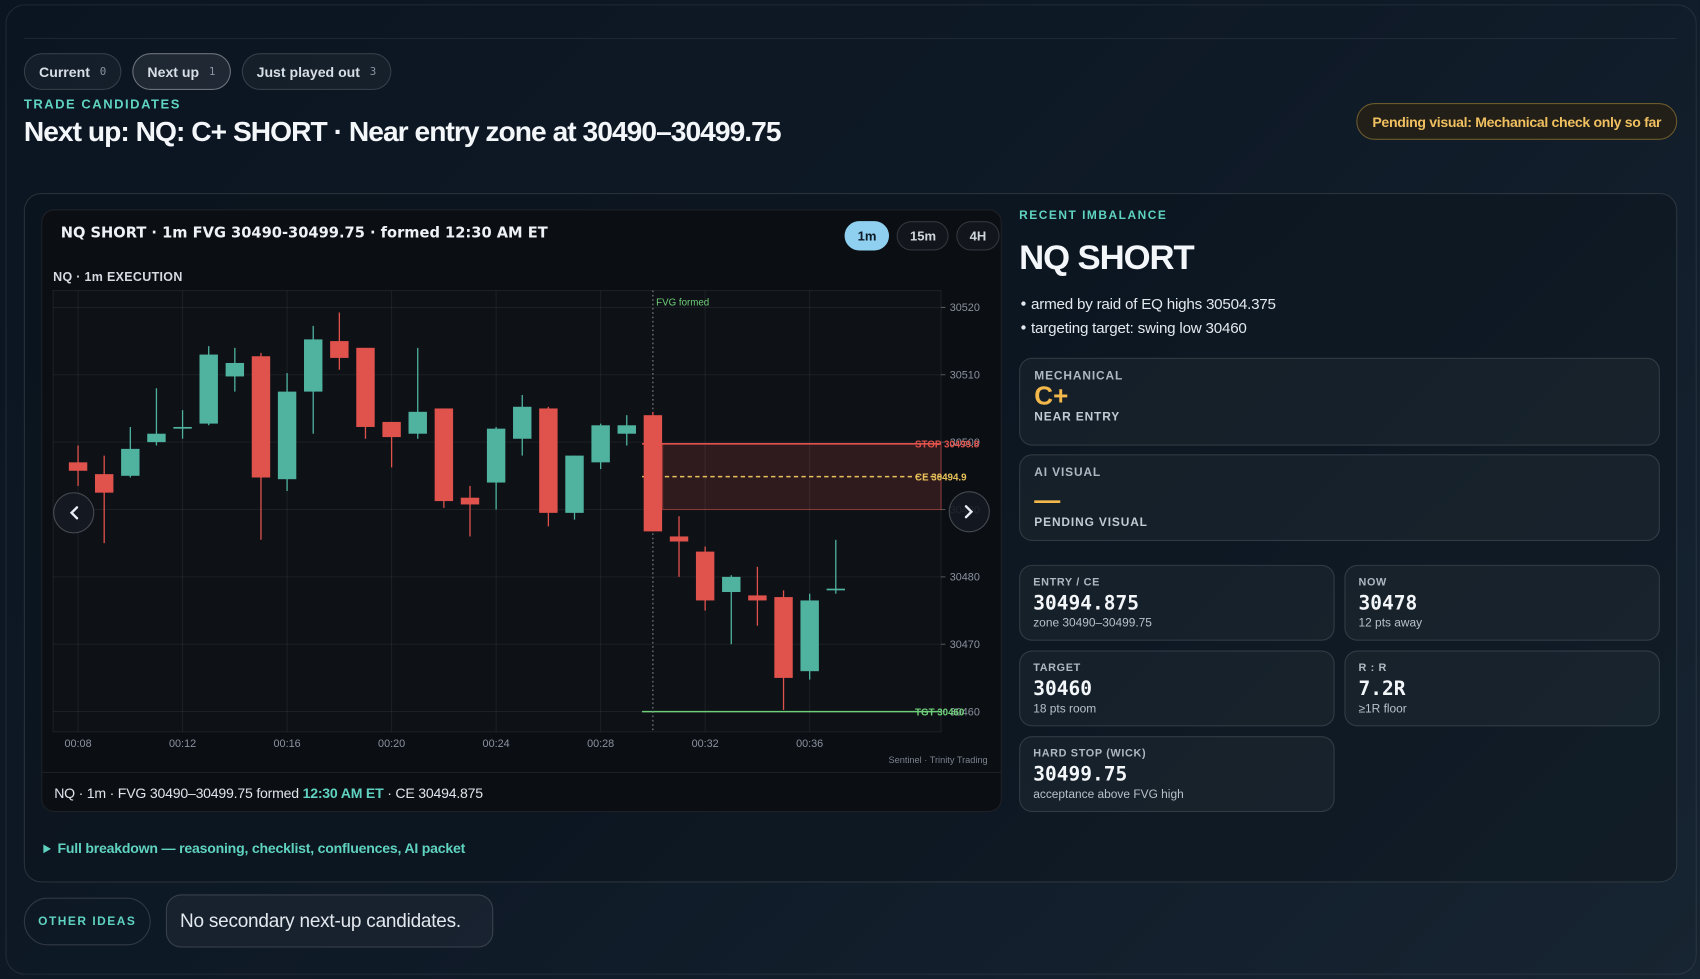  Describe the element at coordinates (1372, 582) in the screenshot. I see `stat-label: NOW` at that location.